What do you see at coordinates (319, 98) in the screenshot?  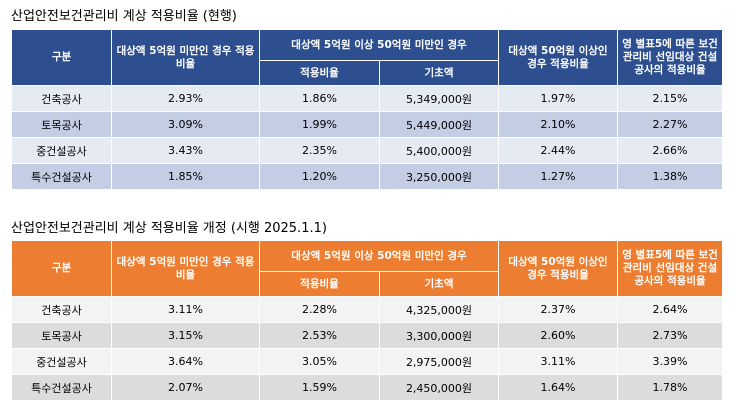 I see `cell-mid-rate: 1.86%` at bounding box center [319, 98].